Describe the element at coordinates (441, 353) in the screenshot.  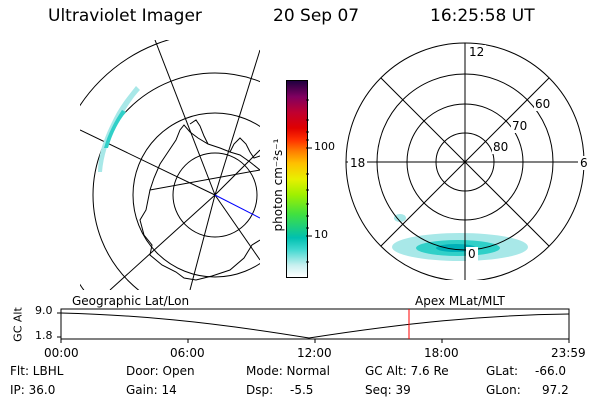
I see `timeline-xtick-1800: 18:00` at that location.